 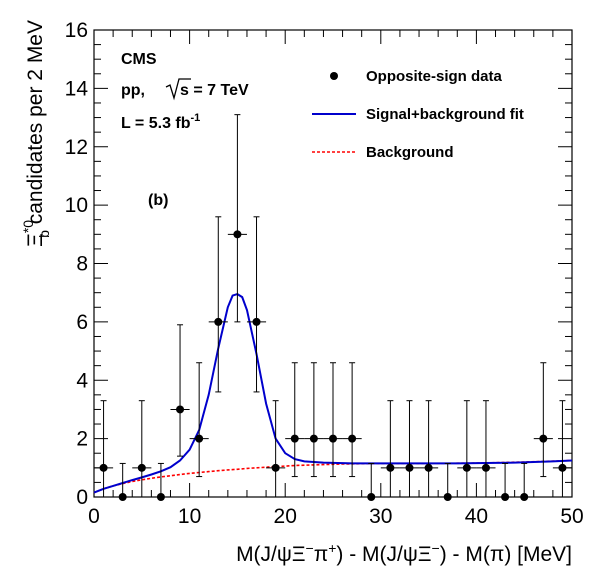 I want to click on y-axis-title: Ξ*0b candidates per 2 MeV, so click(x=36, y=133).